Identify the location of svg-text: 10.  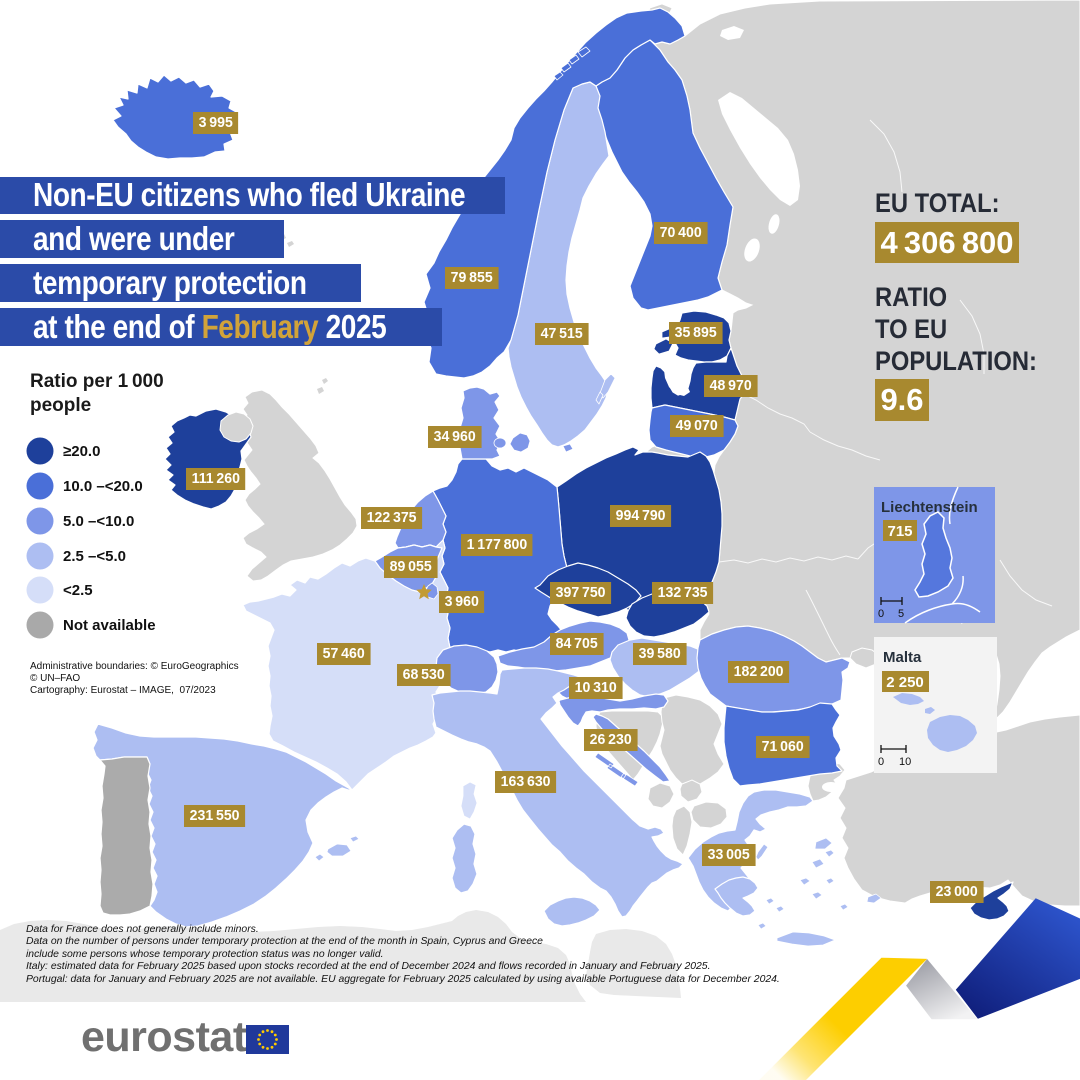
(905, 762).